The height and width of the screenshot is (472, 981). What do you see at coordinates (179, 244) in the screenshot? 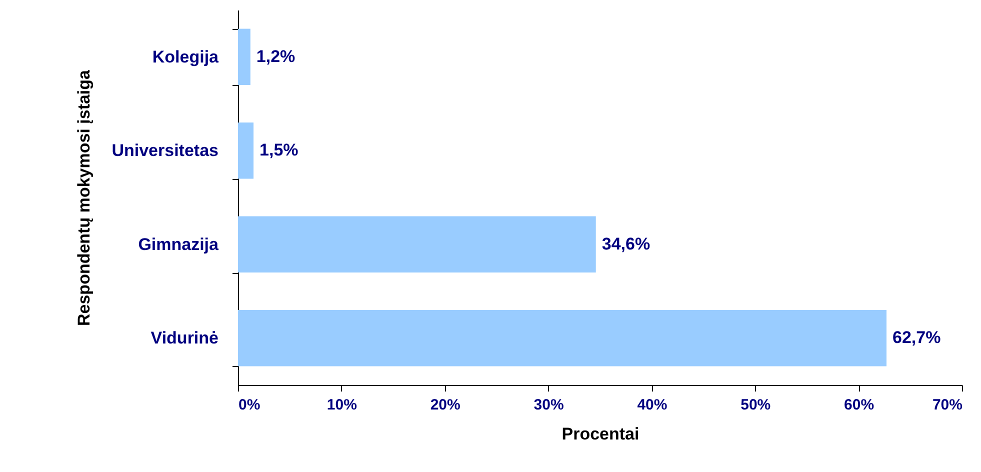
I see `y-tick-label: Gimnazija` at bounding box center [179, 244].